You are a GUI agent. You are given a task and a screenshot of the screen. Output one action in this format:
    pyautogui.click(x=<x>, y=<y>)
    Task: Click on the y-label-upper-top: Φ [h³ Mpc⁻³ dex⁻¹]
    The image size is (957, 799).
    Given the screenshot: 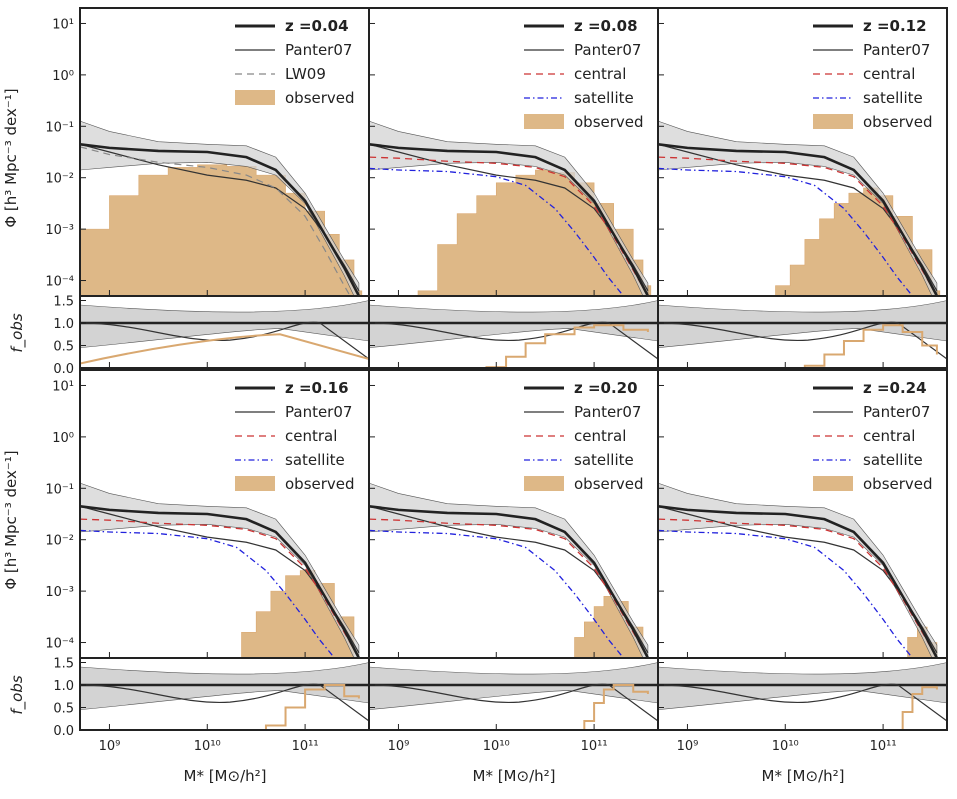 What is the action you would take?
    pyautogui.click(x=11, y=157)
    